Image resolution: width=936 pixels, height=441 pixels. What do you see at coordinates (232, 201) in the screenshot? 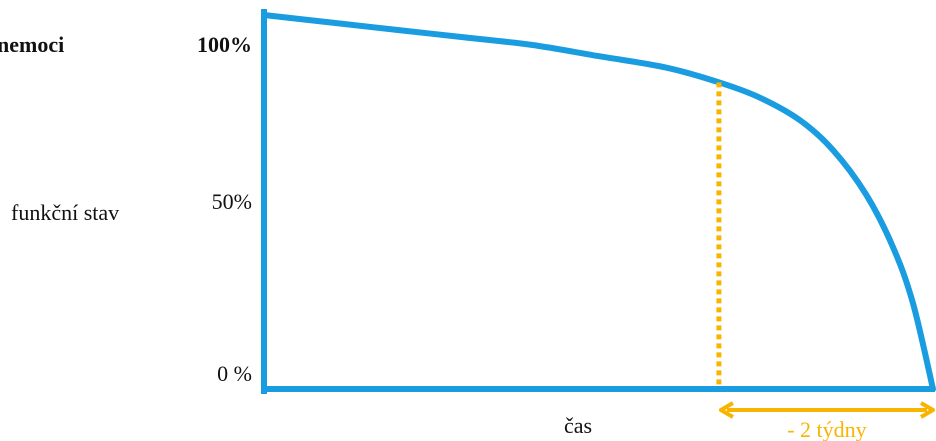
I see `y-tick-label: 50%` at bounding box center [232, 201].